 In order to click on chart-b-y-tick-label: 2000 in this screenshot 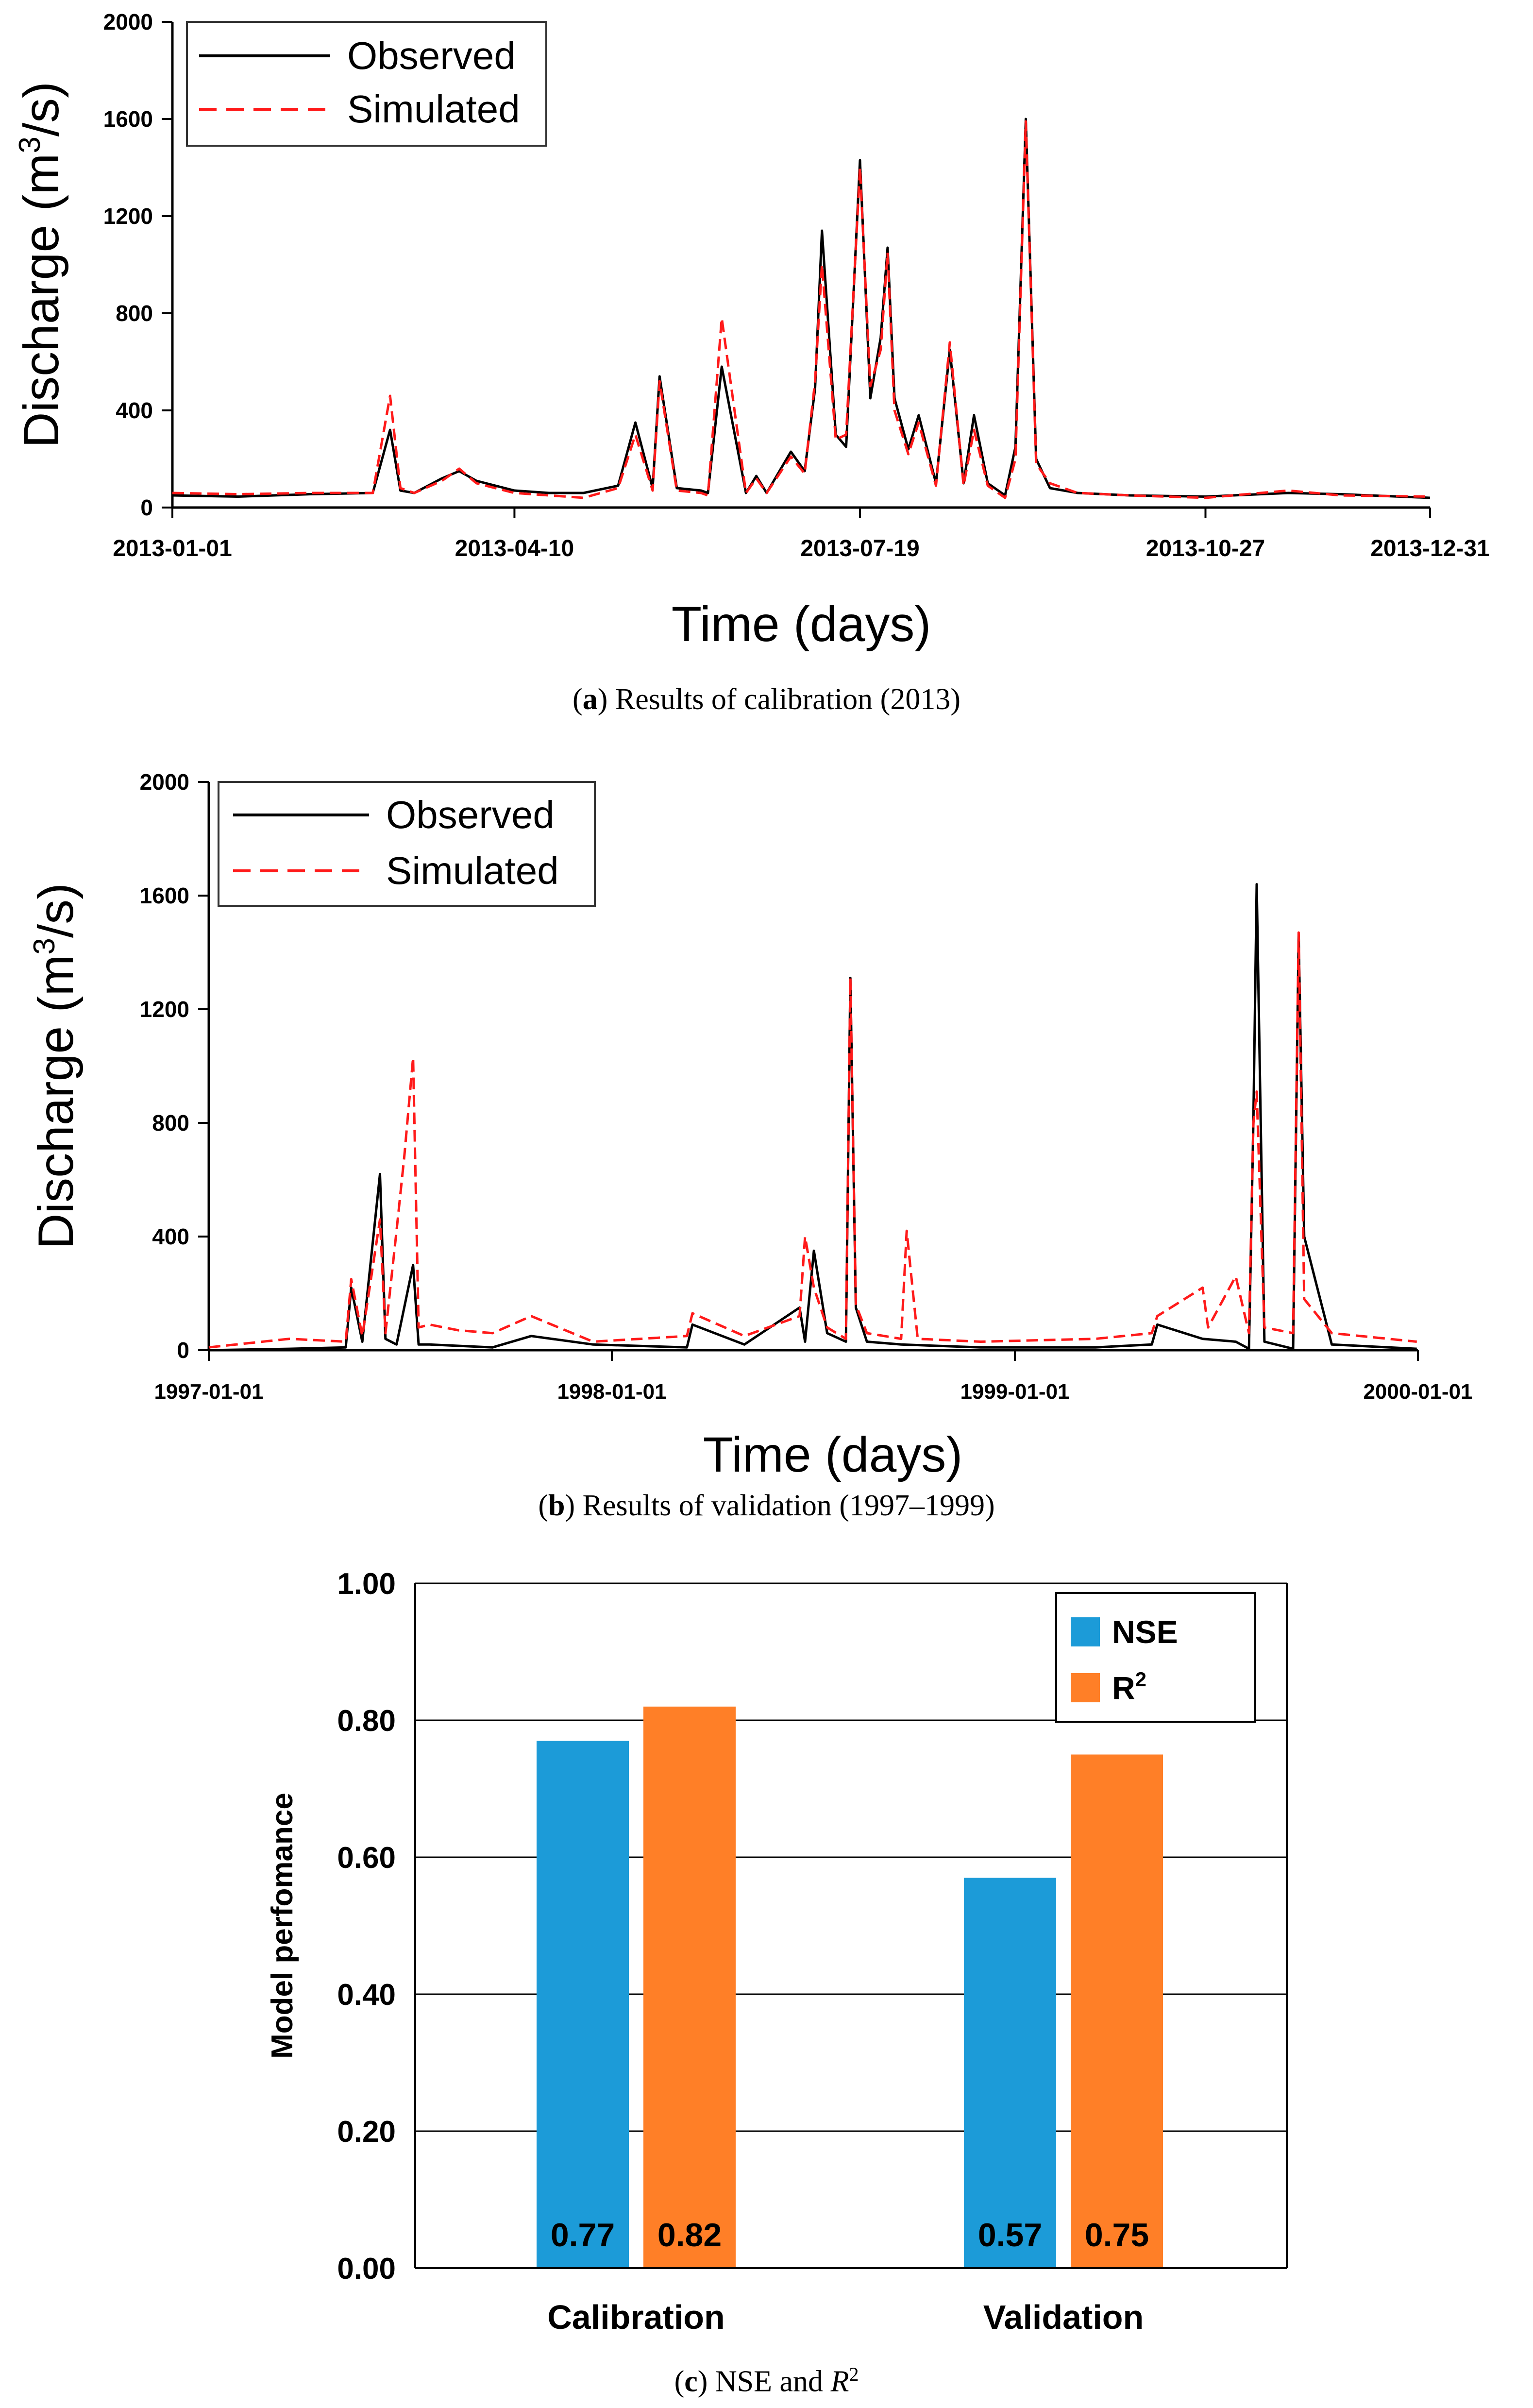, I will do `click(164, 782)`.